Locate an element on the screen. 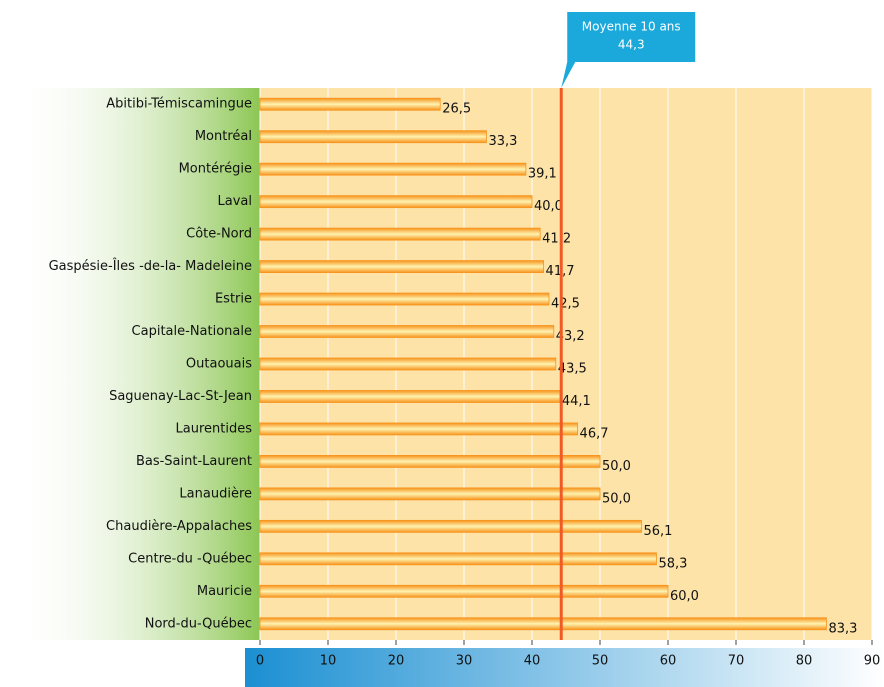 This screenshot has width=884, height=687. value-label: 39,1 is located at coordinates (542, 174).